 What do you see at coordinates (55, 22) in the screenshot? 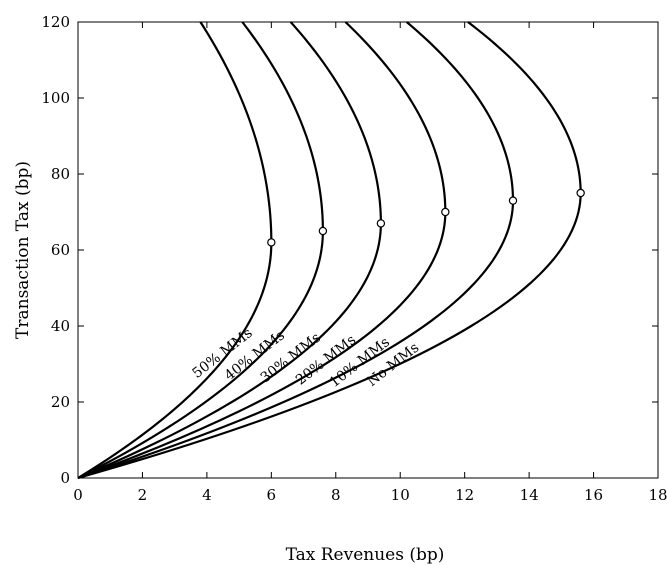
I see `y-tick-label: 120` at bounding box center [55, 22].